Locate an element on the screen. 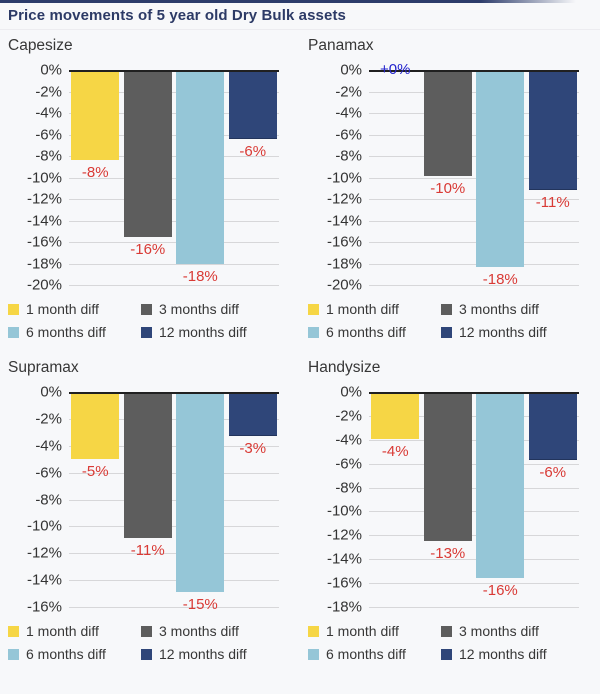 This screenshot has height=694, width=600. bar-value-label: -16% is located at coordinates (148, 249).